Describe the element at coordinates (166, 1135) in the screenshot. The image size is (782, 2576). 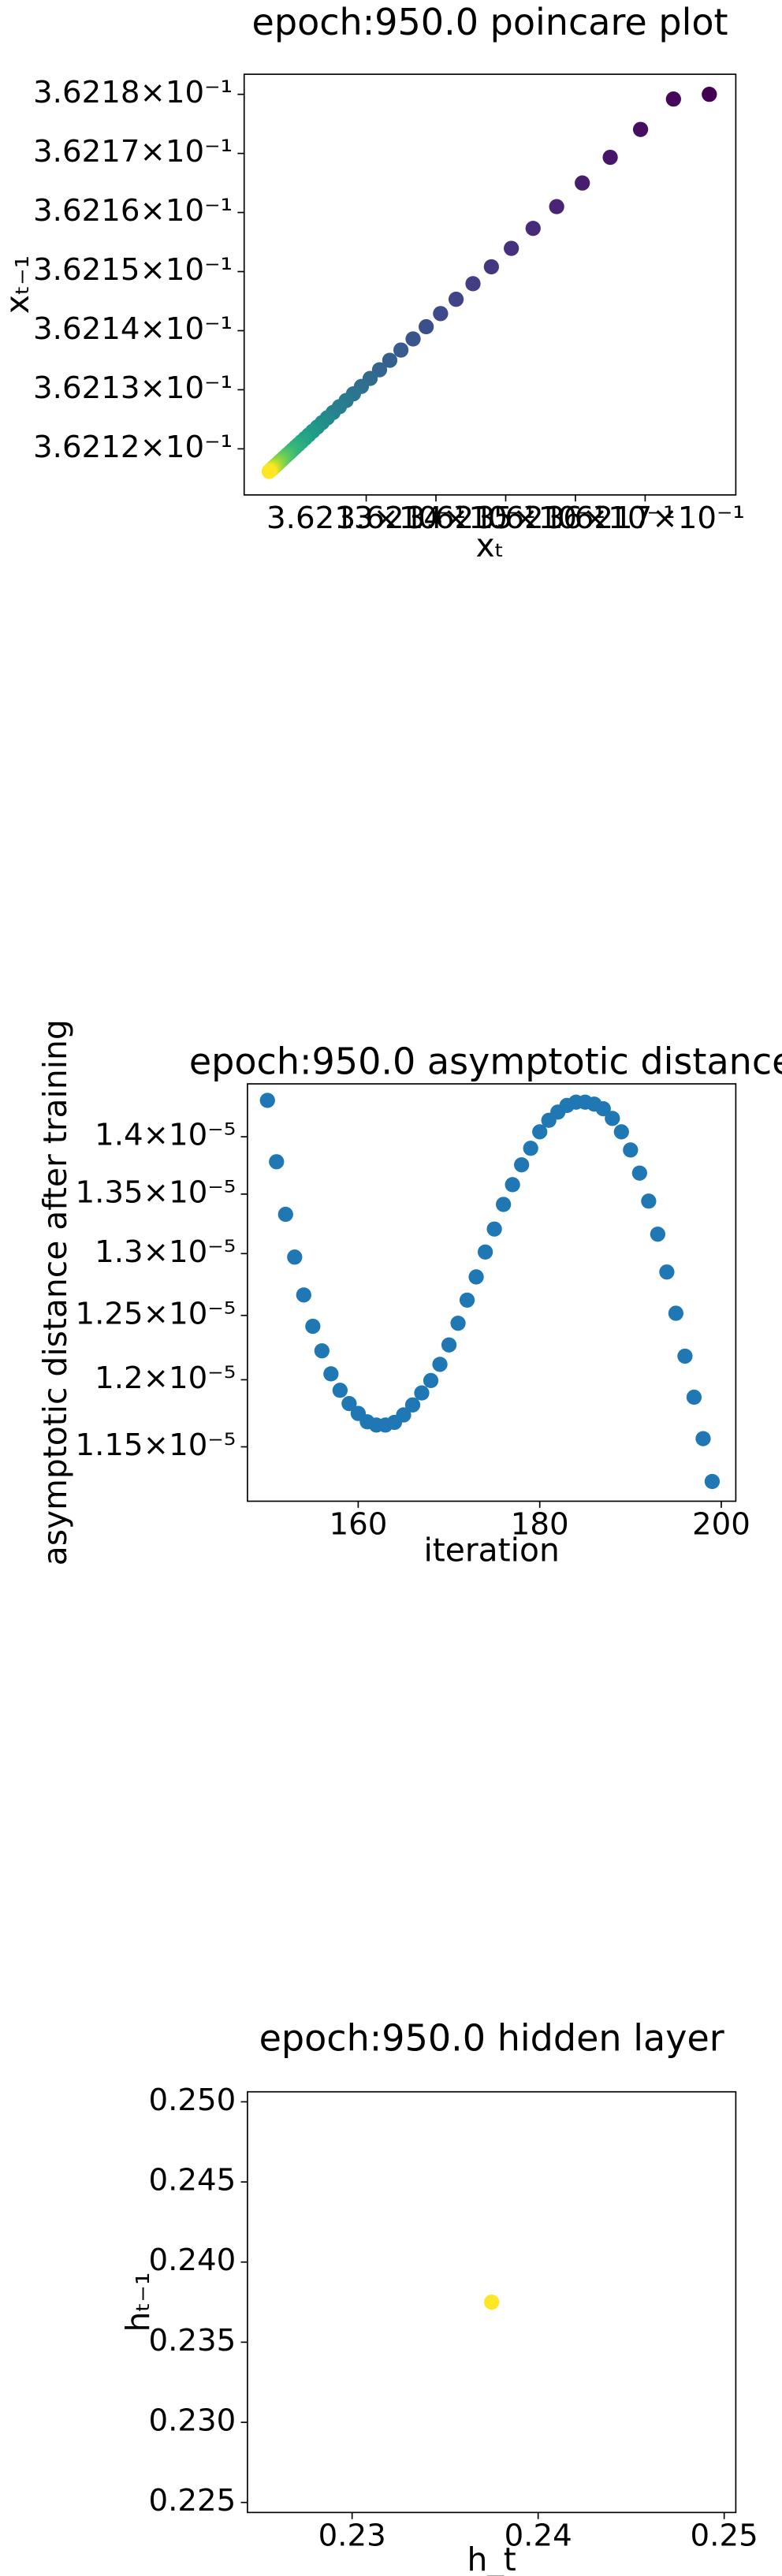
I see `y-tick-label: 1.4×10⁻⁵` at that location.